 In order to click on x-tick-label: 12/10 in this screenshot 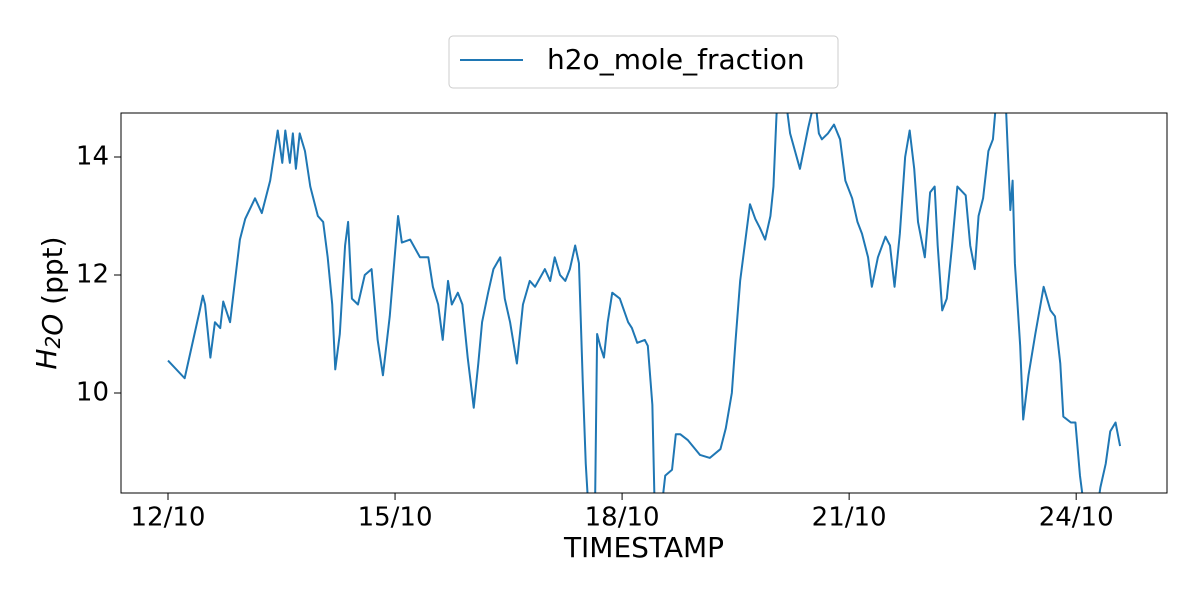, I will do `click(168, 518)`.